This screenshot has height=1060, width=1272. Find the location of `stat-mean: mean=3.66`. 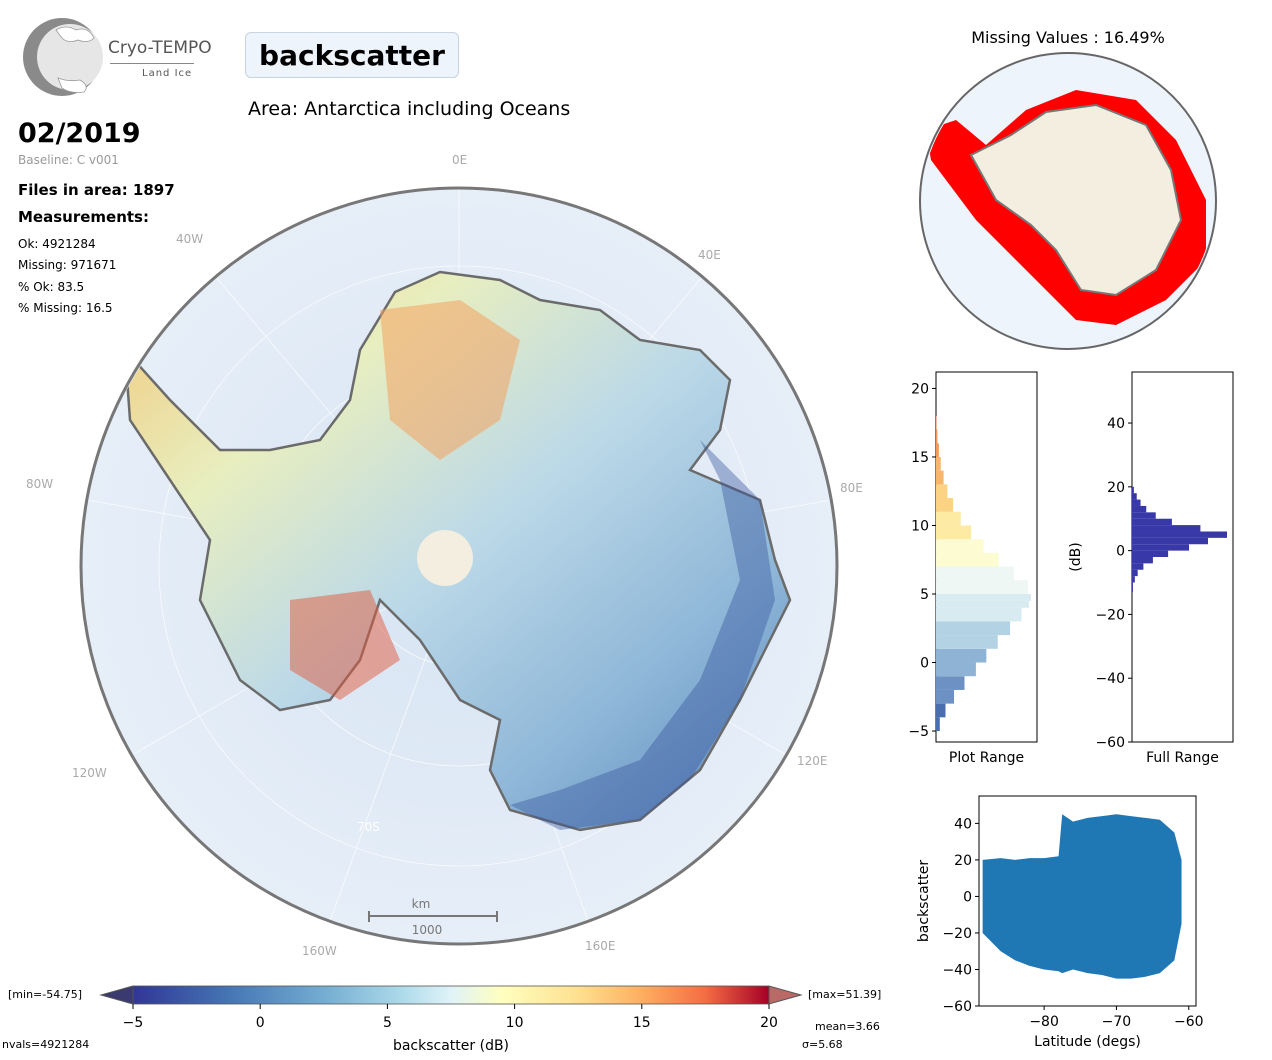

stat-mean: mean=3.66 is located at coordinates (847, 1026).